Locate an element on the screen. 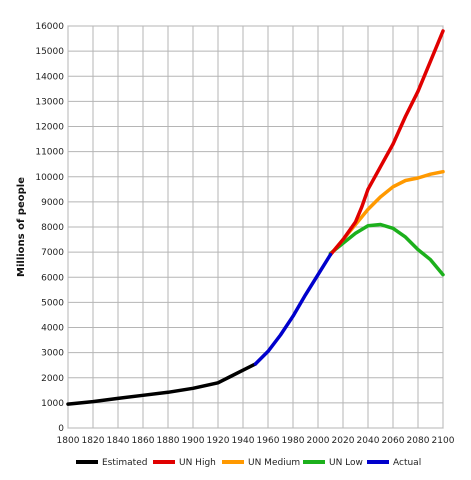 The height and width of the screenshot is (480, 471). y-tick-label: 15000 is located at coordinates (49, 52).